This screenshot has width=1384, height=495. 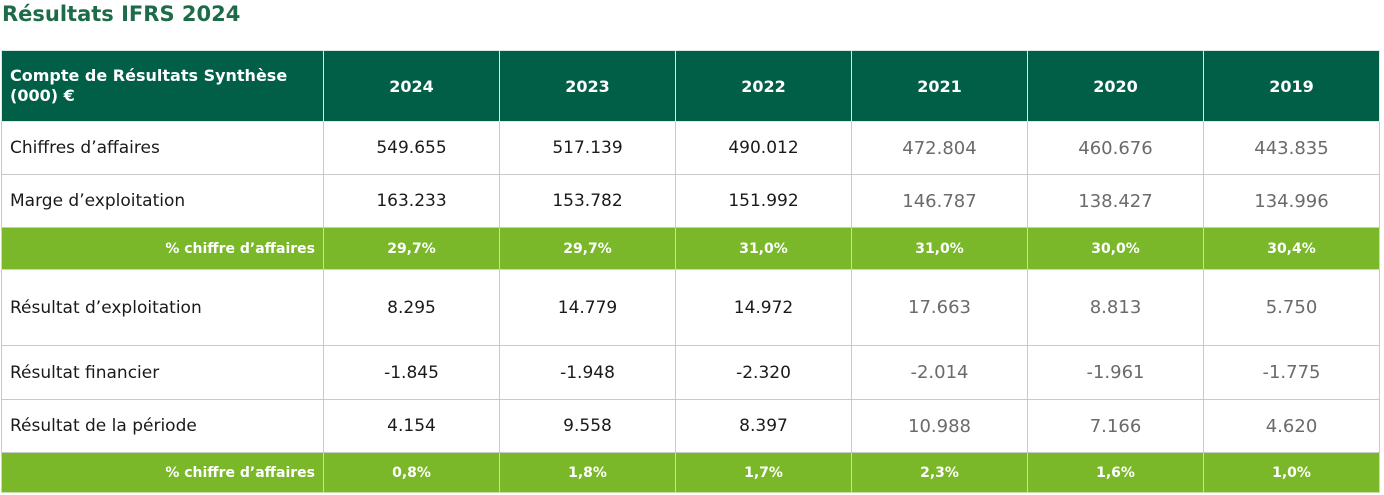 What do you see at coordinates (939, 307) in the screenshot?
I see `cell-value: 17.663` at bounding box center [939, 307].